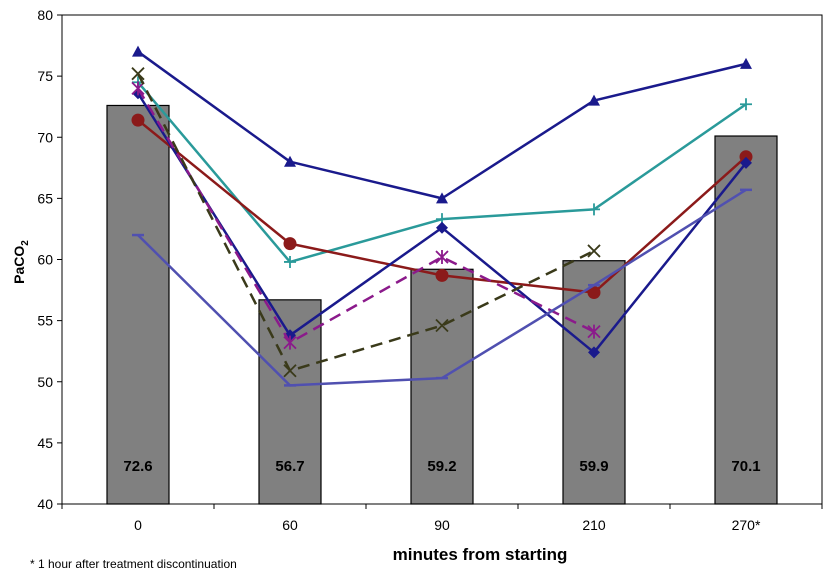 The height and width of the screenshot is (571, 825). I want to click on x-tick-label-0: 0, so click(138, 525).